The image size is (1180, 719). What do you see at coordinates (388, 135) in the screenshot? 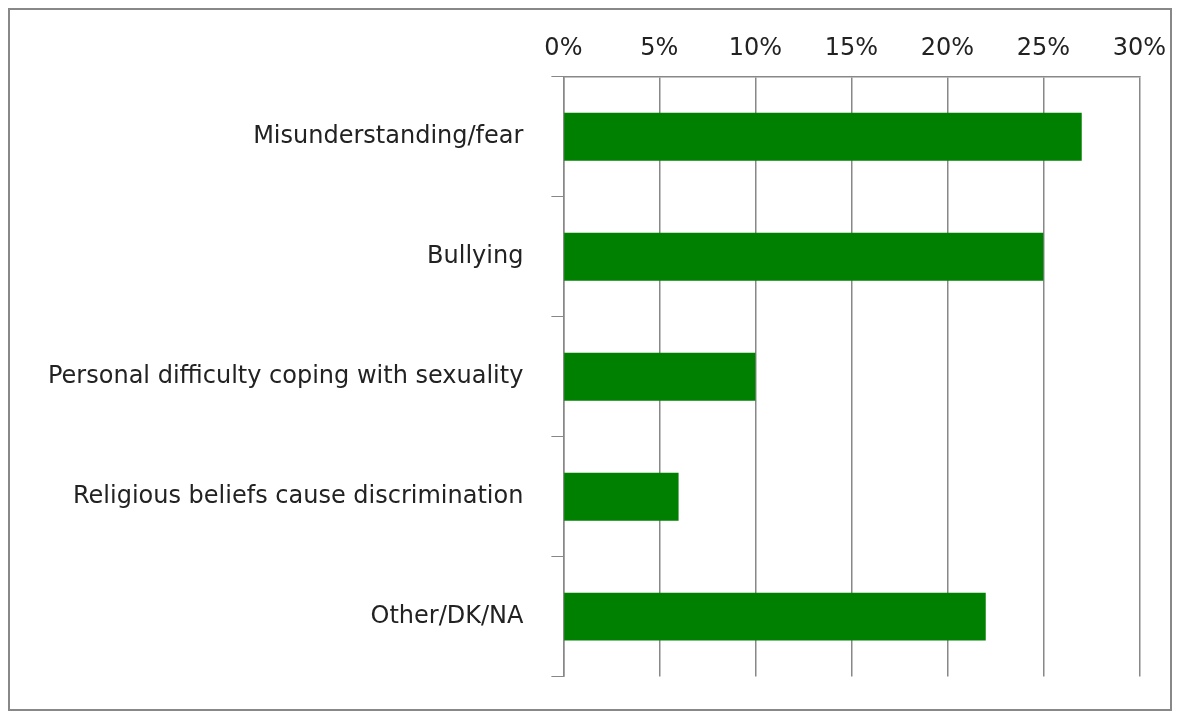
I see `y-tick-label: Misunderstanding/fear` at bounding box center [388, 135].